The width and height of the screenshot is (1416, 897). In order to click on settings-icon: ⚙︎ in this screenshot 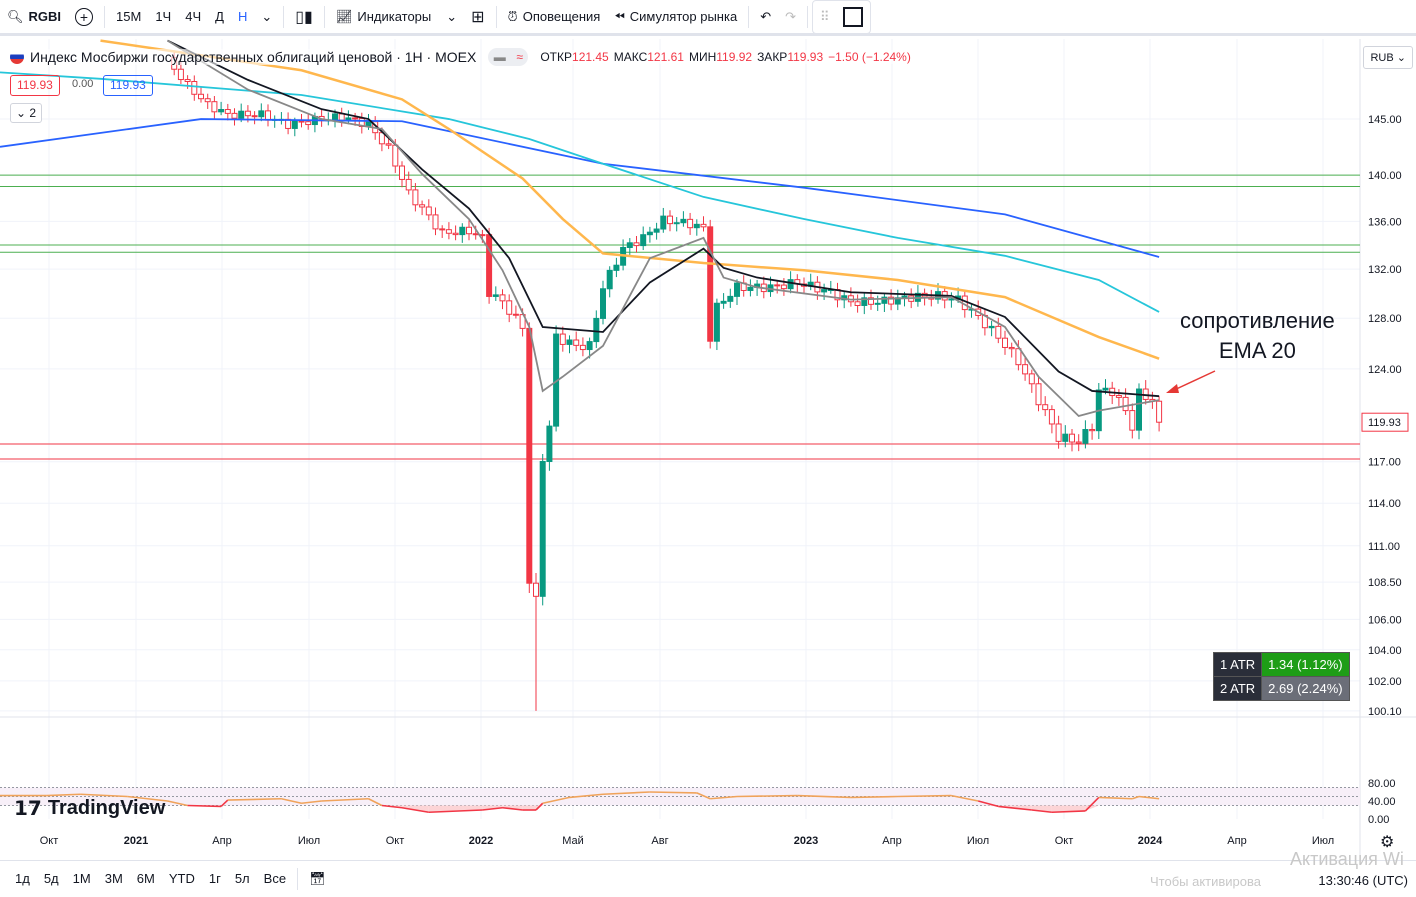, I will do `click(1387, 842)`.